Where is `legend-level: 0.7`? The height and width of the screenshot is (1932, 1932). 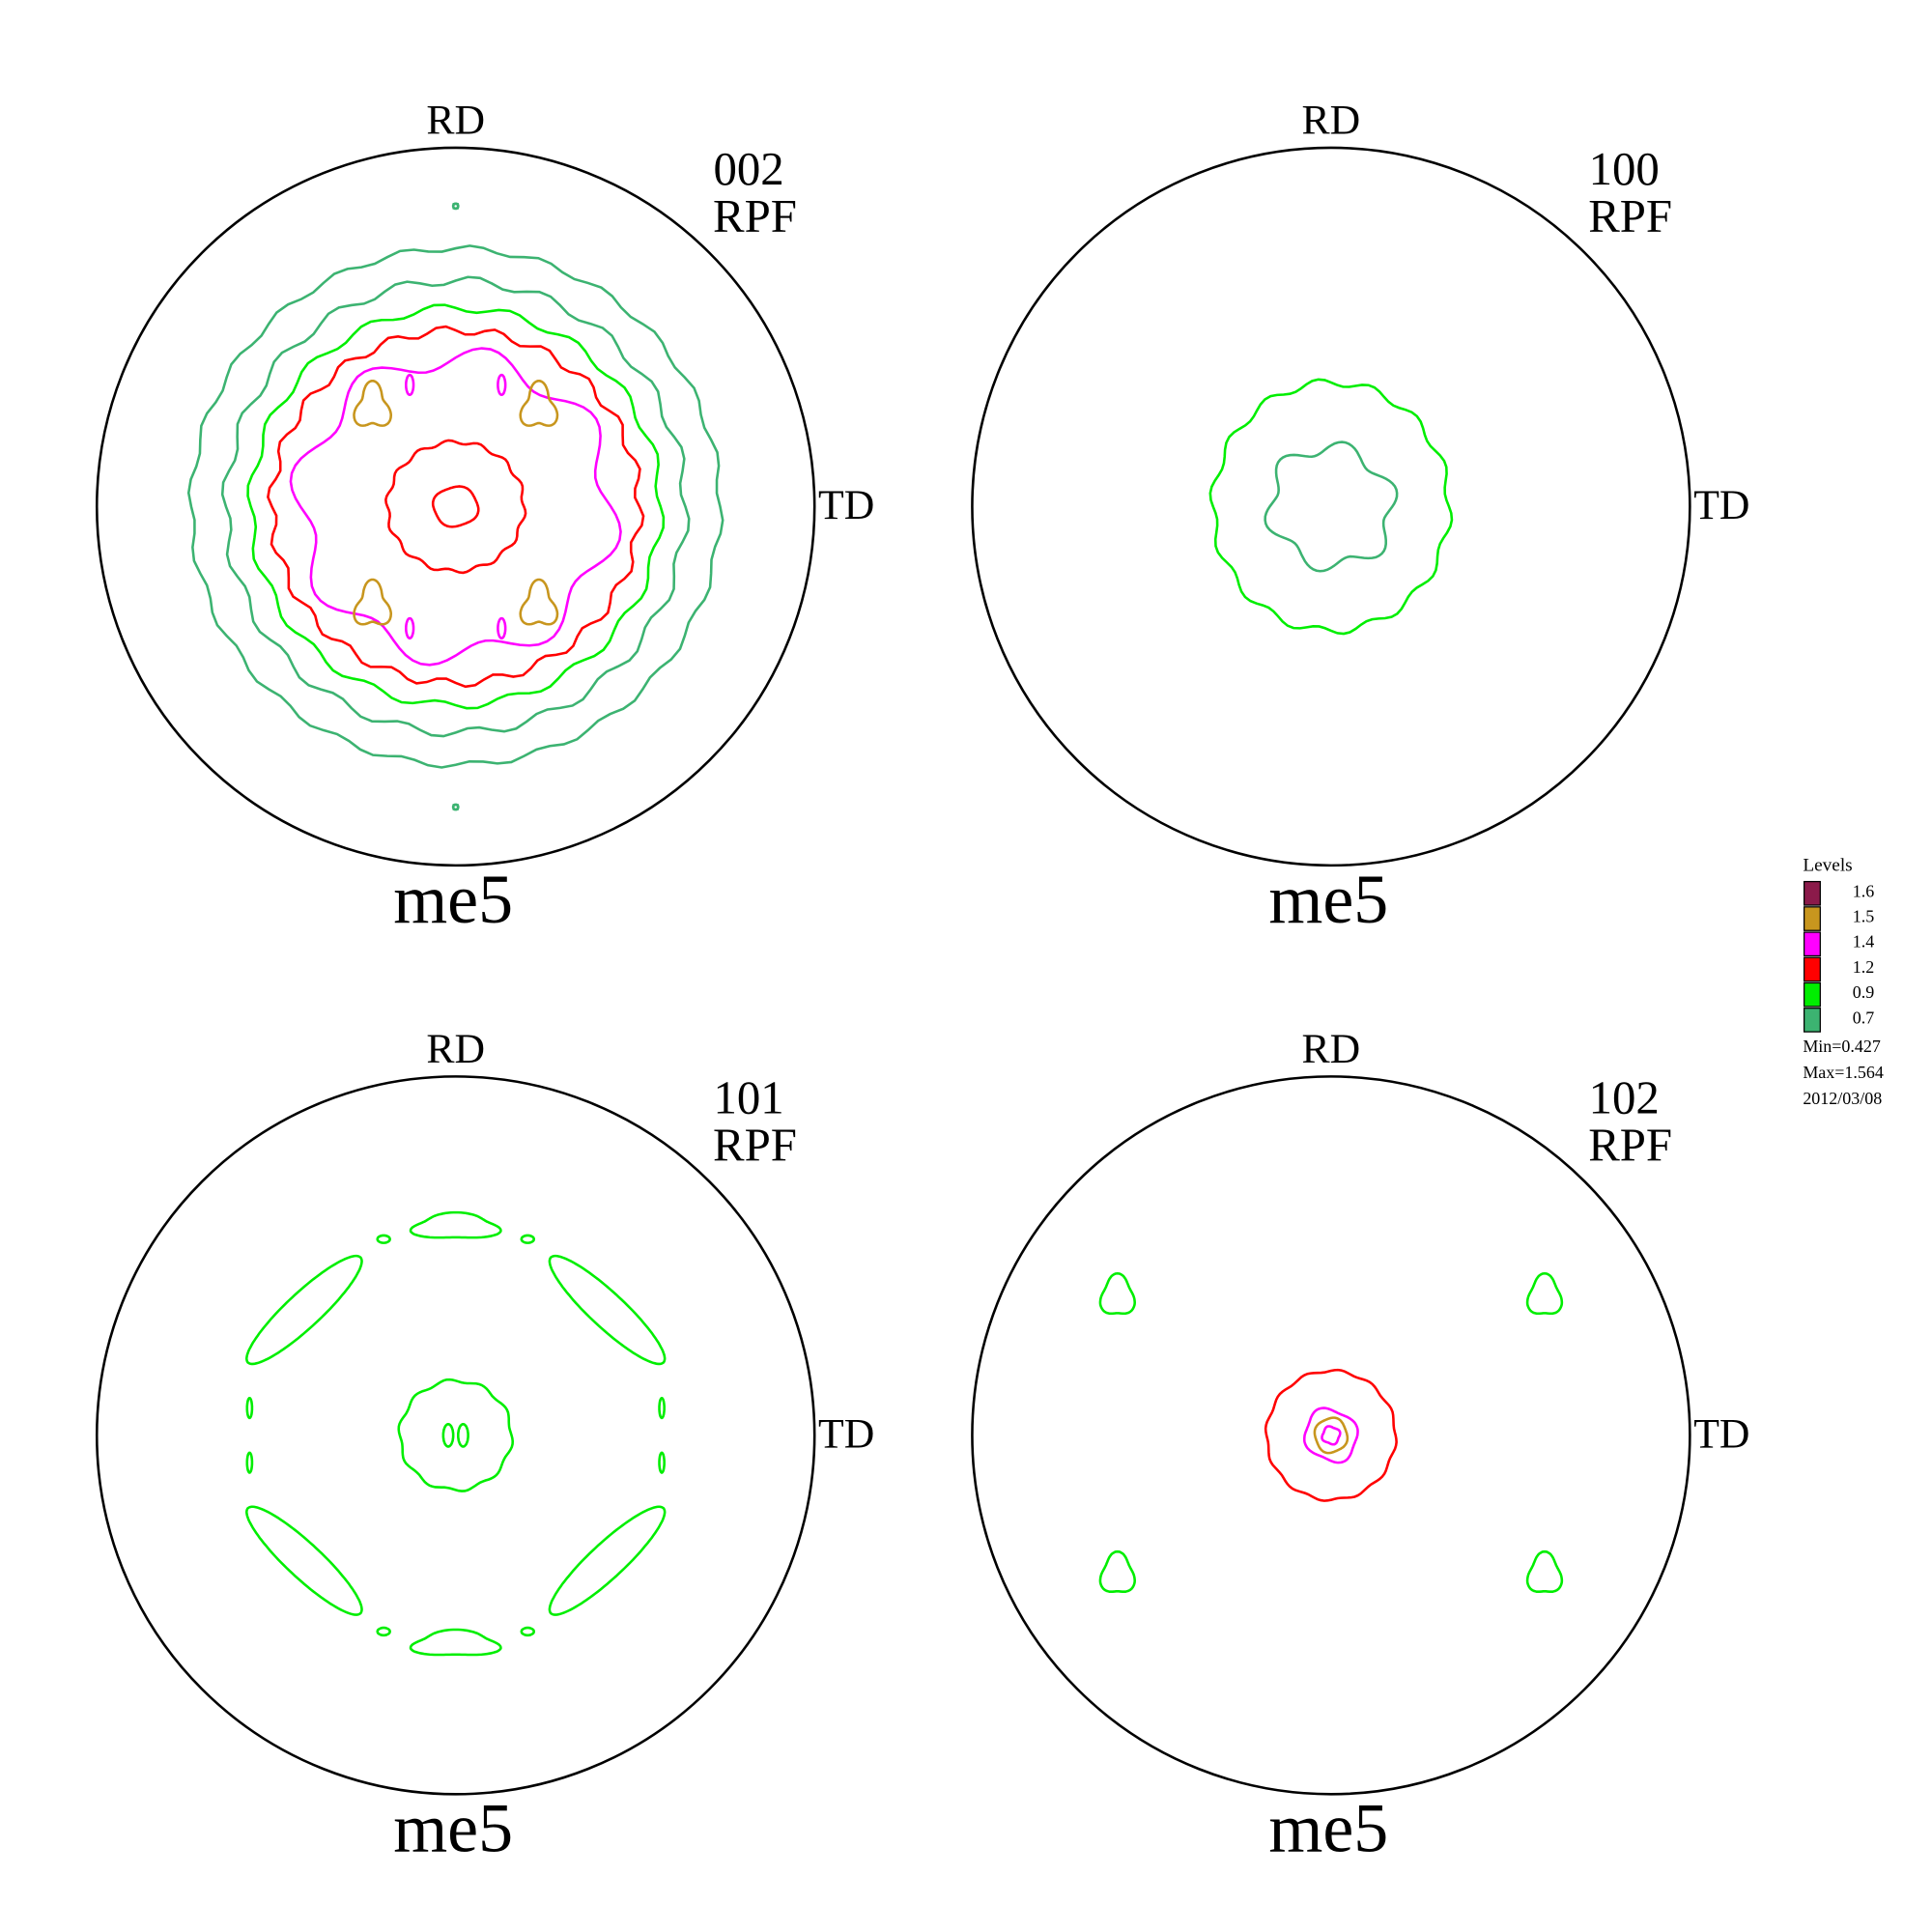
legend-level: 0.7 is located at coordinates (1863, 1018).